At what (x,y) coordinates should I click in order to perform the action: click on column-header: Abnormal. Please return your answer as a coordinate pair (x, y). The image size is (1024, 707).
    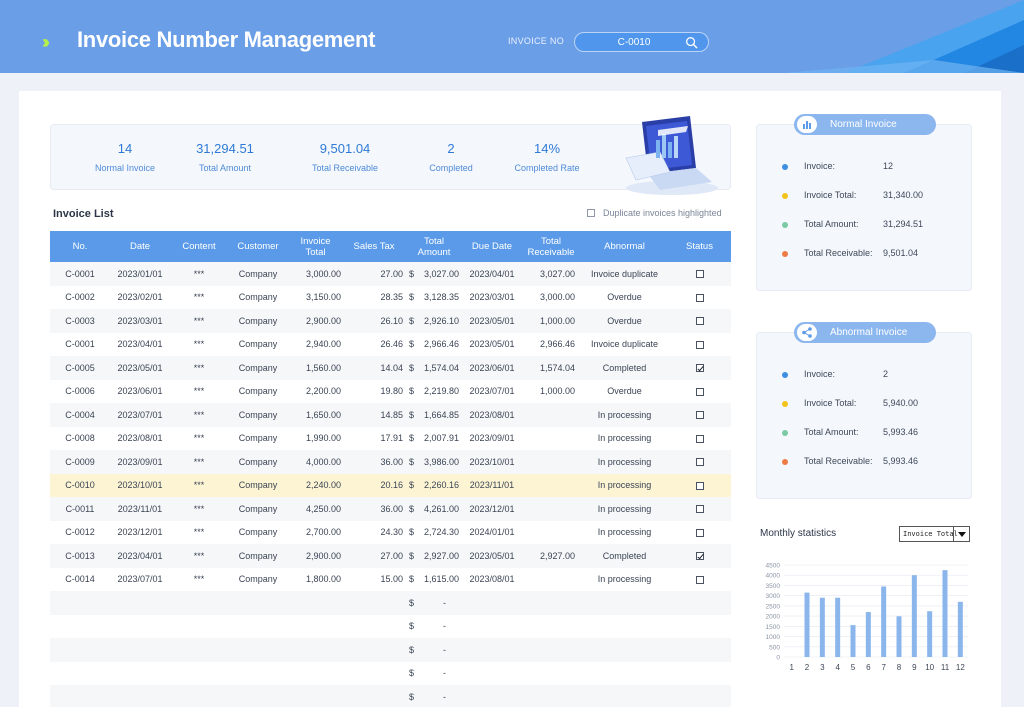
    Looking at the image, I should click on (624, 246).